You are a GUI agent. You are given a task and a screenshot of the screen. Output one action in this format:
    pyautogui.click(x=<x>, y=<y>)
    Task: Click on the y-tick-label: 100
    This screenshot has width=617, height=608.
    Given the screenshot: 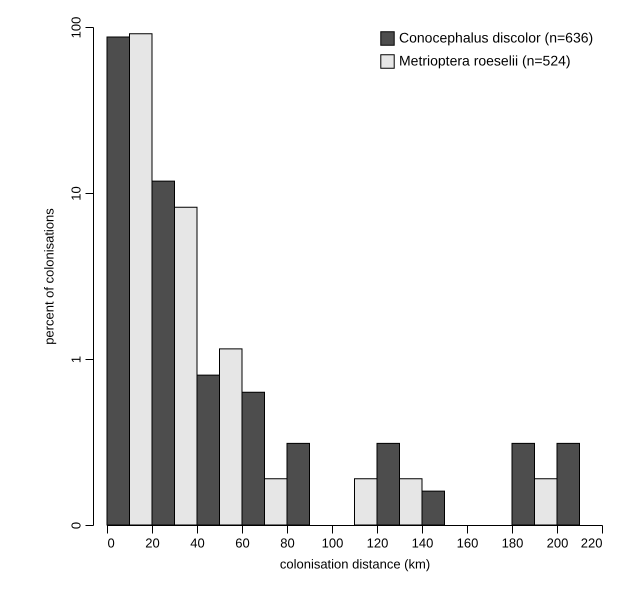 What is the action you would take?
    pyautogui.click(x=76, y=27)
    